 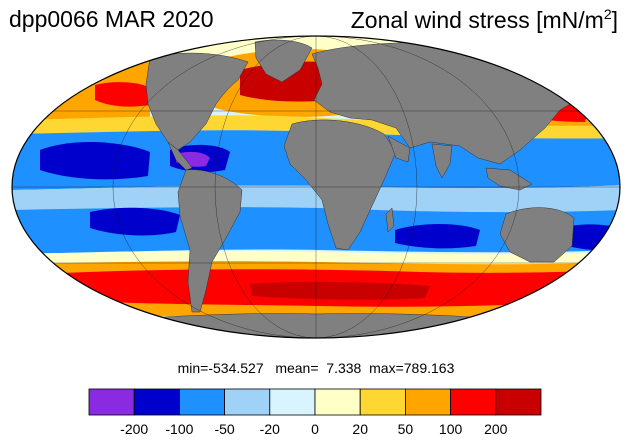 What do you see at coordinates (297, 368) in the screenshot?
I see `mean-label: mean=` at bounding box center [297, 368].